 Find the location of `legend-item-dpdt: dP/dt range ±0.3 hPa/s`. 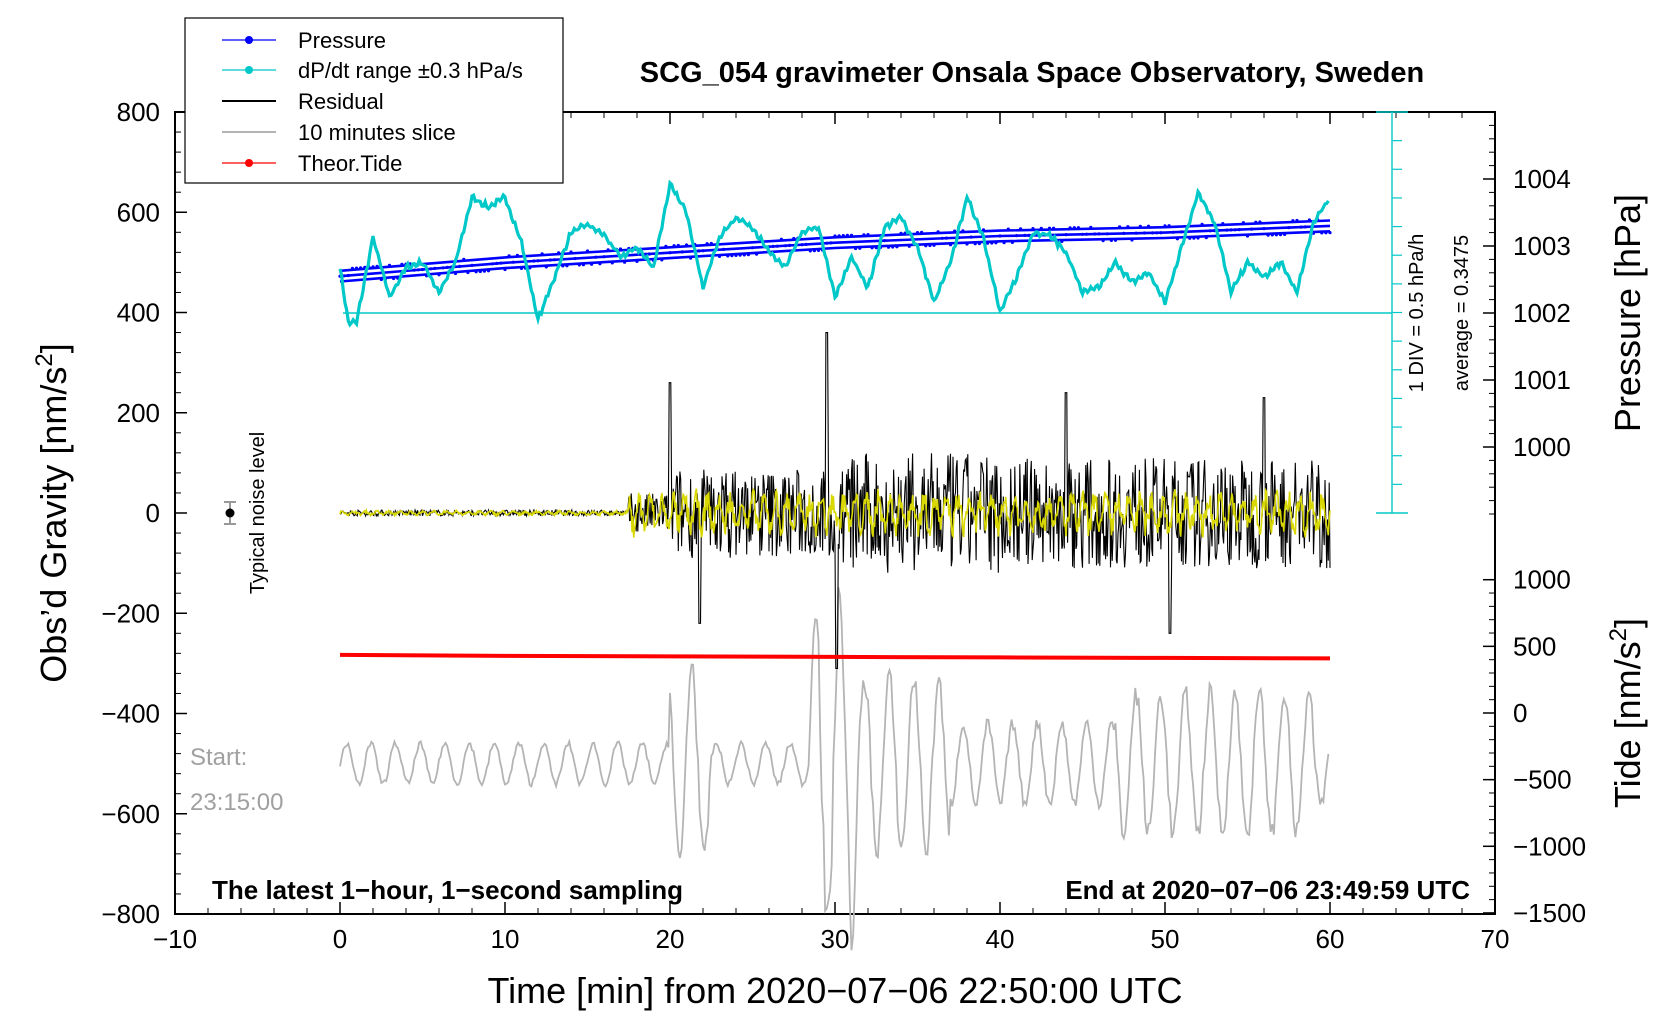

legend-item-dpdt: dP/dt range ±0.3 hPa/s is located at coordinates (372, 70).